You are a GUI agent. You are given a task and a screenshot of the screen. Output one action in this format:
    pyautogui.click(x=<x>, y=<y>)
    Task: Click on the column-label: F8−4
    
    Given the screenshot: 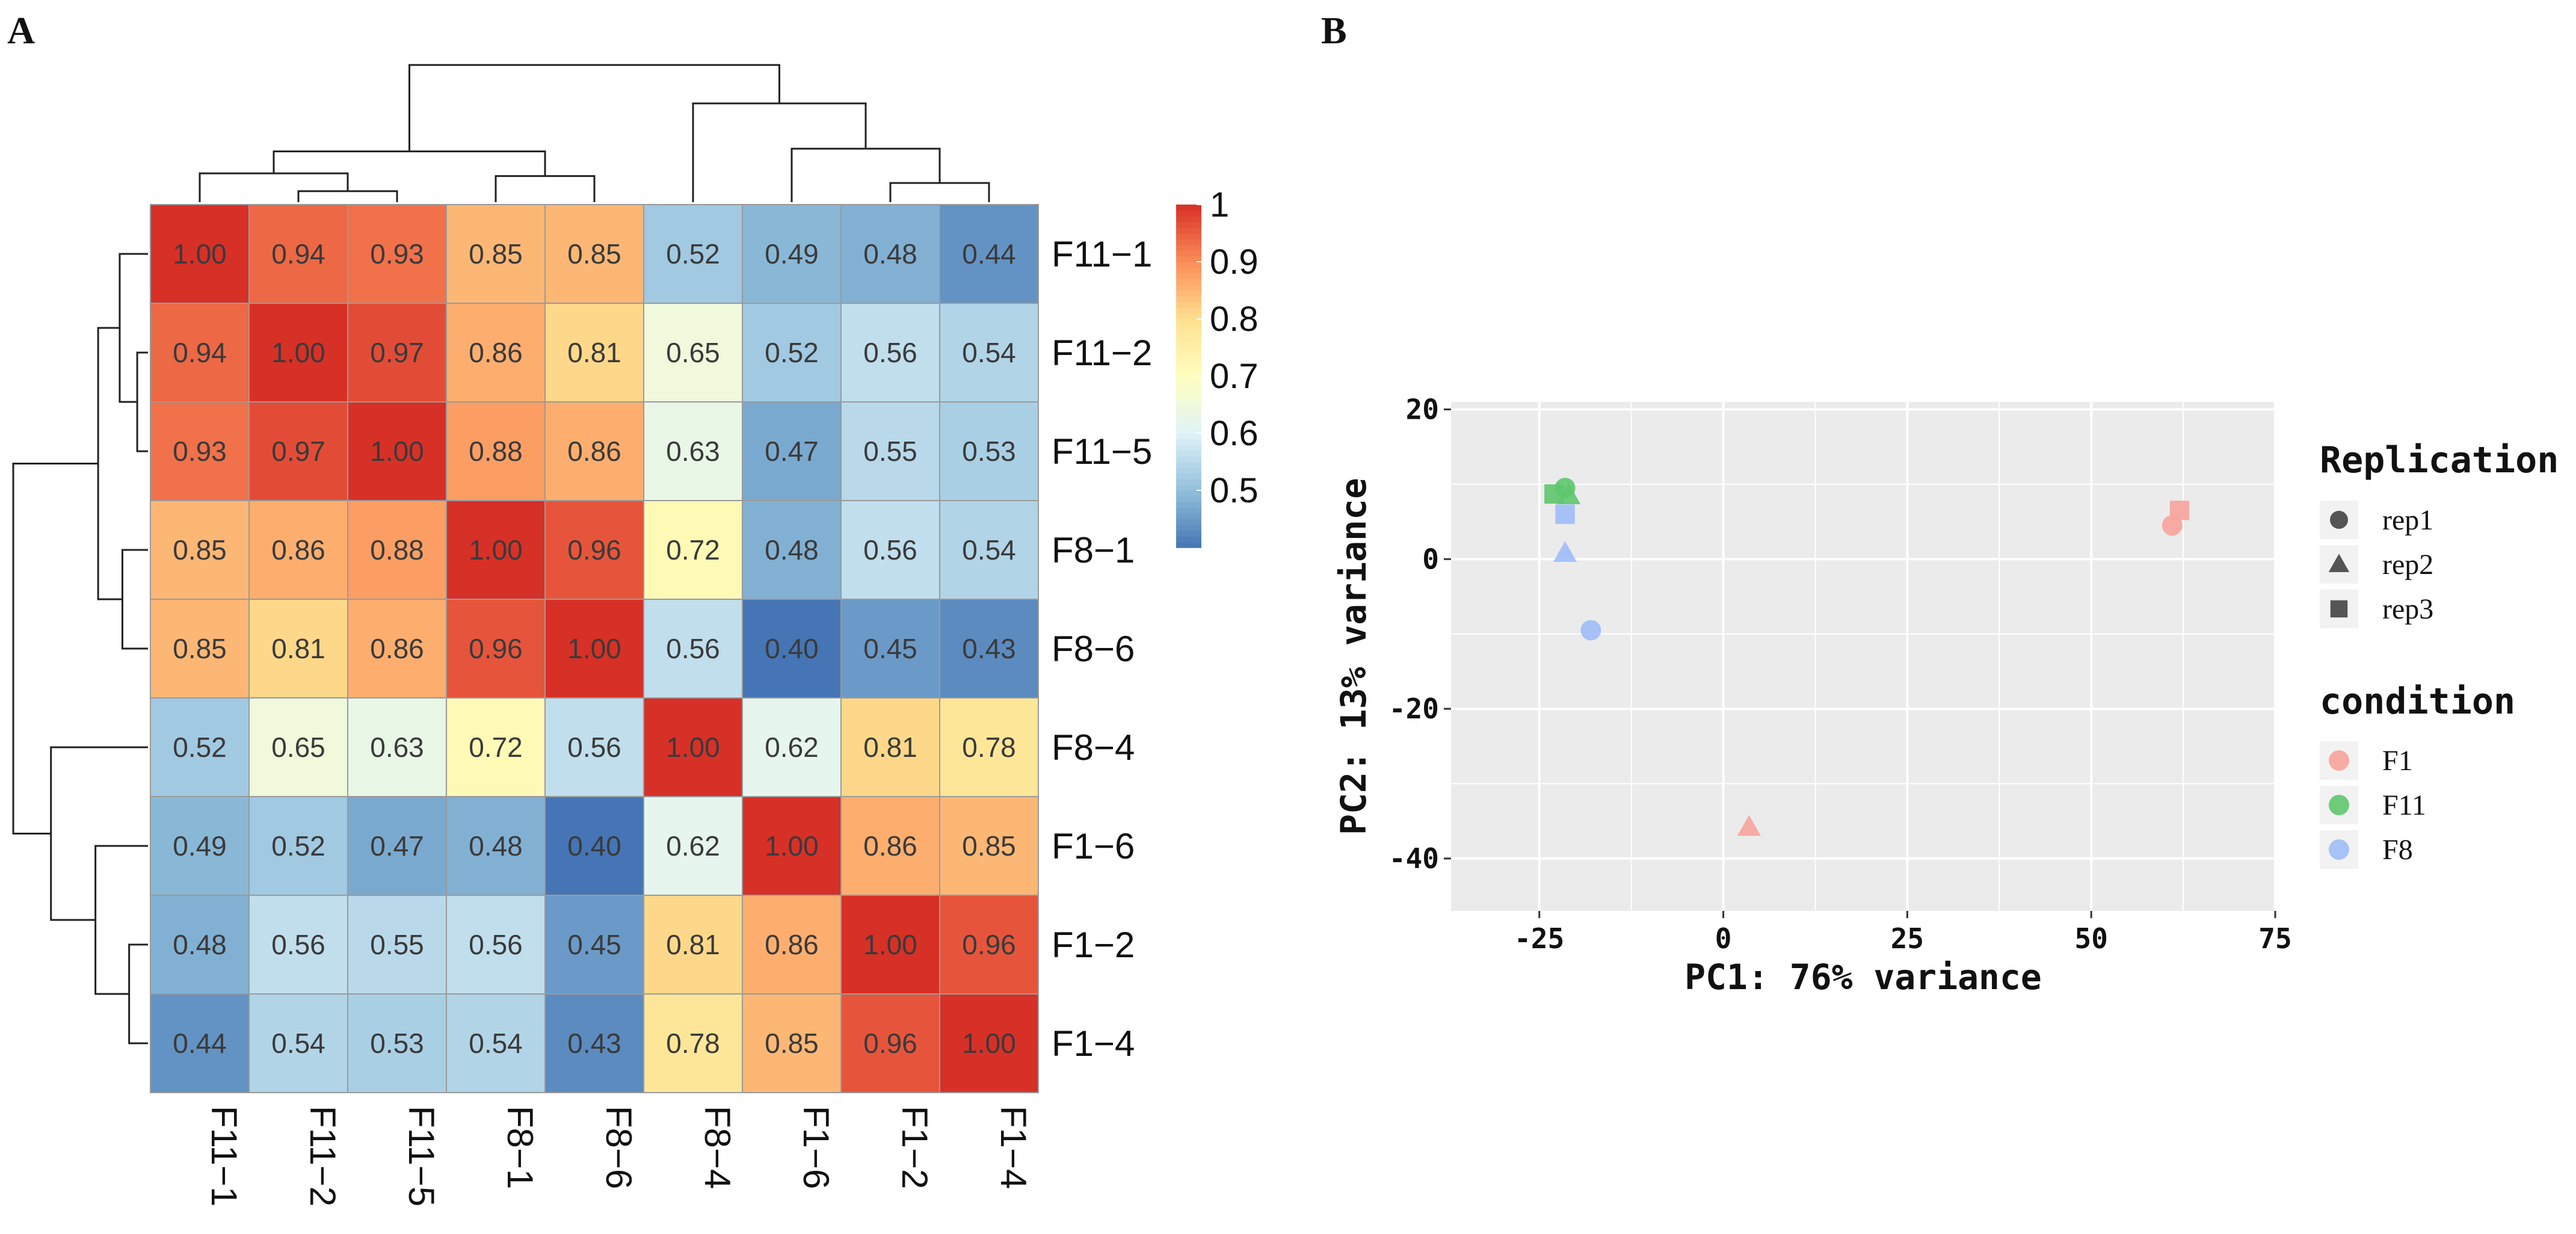 What is the action you would take?
    pyautogui.click(x=717, y=1147)
    